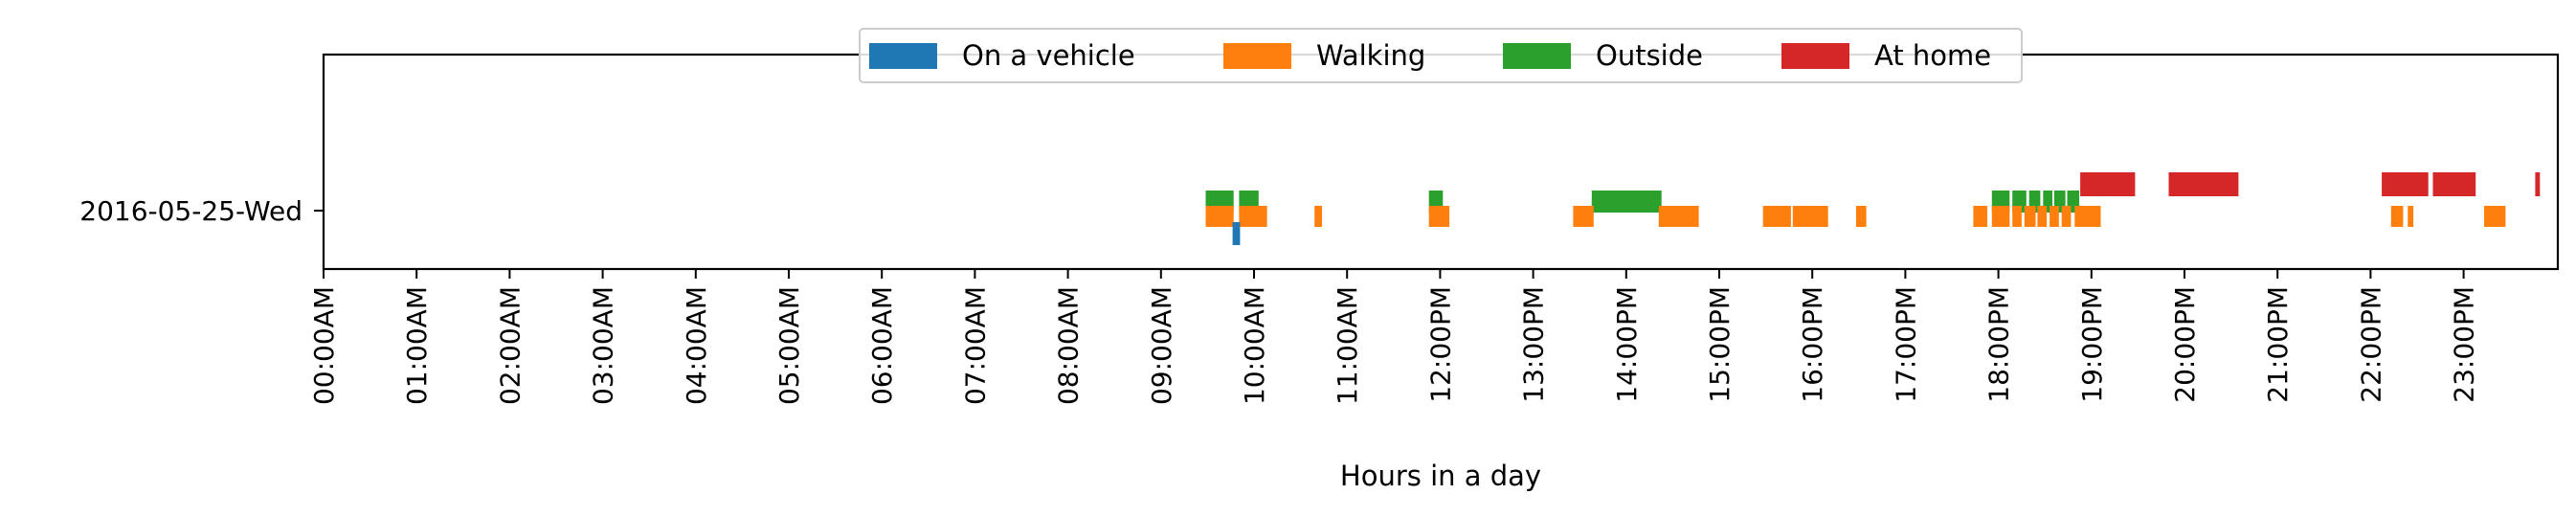 The image size is (2576, 517). I want to click on legend-label-on-a-vehicle: On a vehicle, so click(1048, 55).